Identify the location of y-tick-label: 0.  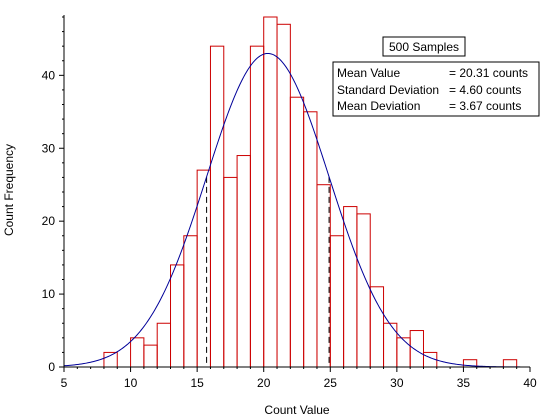
(51, 367).